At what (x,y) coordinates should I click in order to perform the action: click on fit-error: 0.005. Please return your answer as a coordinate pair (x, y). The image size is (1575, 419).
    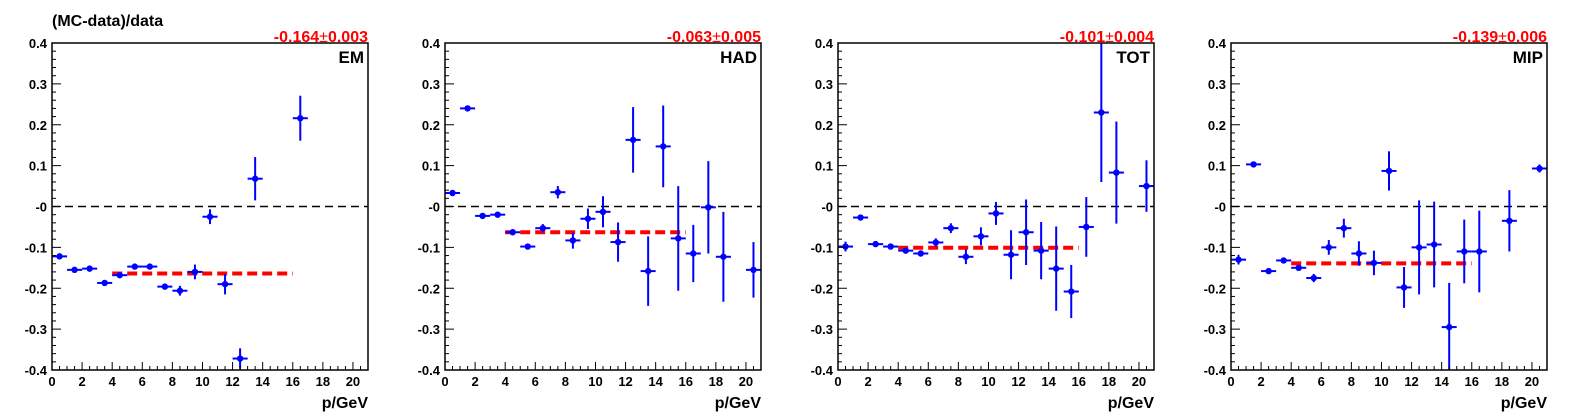
    Looking at the image, I should click on (741, 37).